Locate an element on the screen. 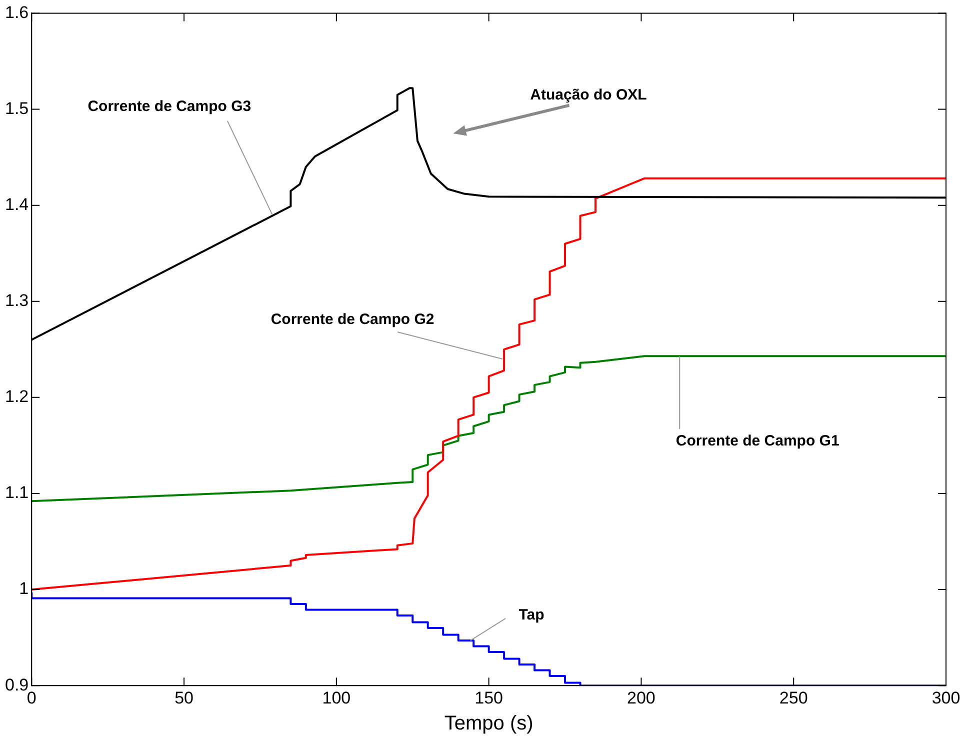 Image resolution: width=968 pixels, height=744 pixels. x-tick-label: 100 is located at coordinates (336, 698).